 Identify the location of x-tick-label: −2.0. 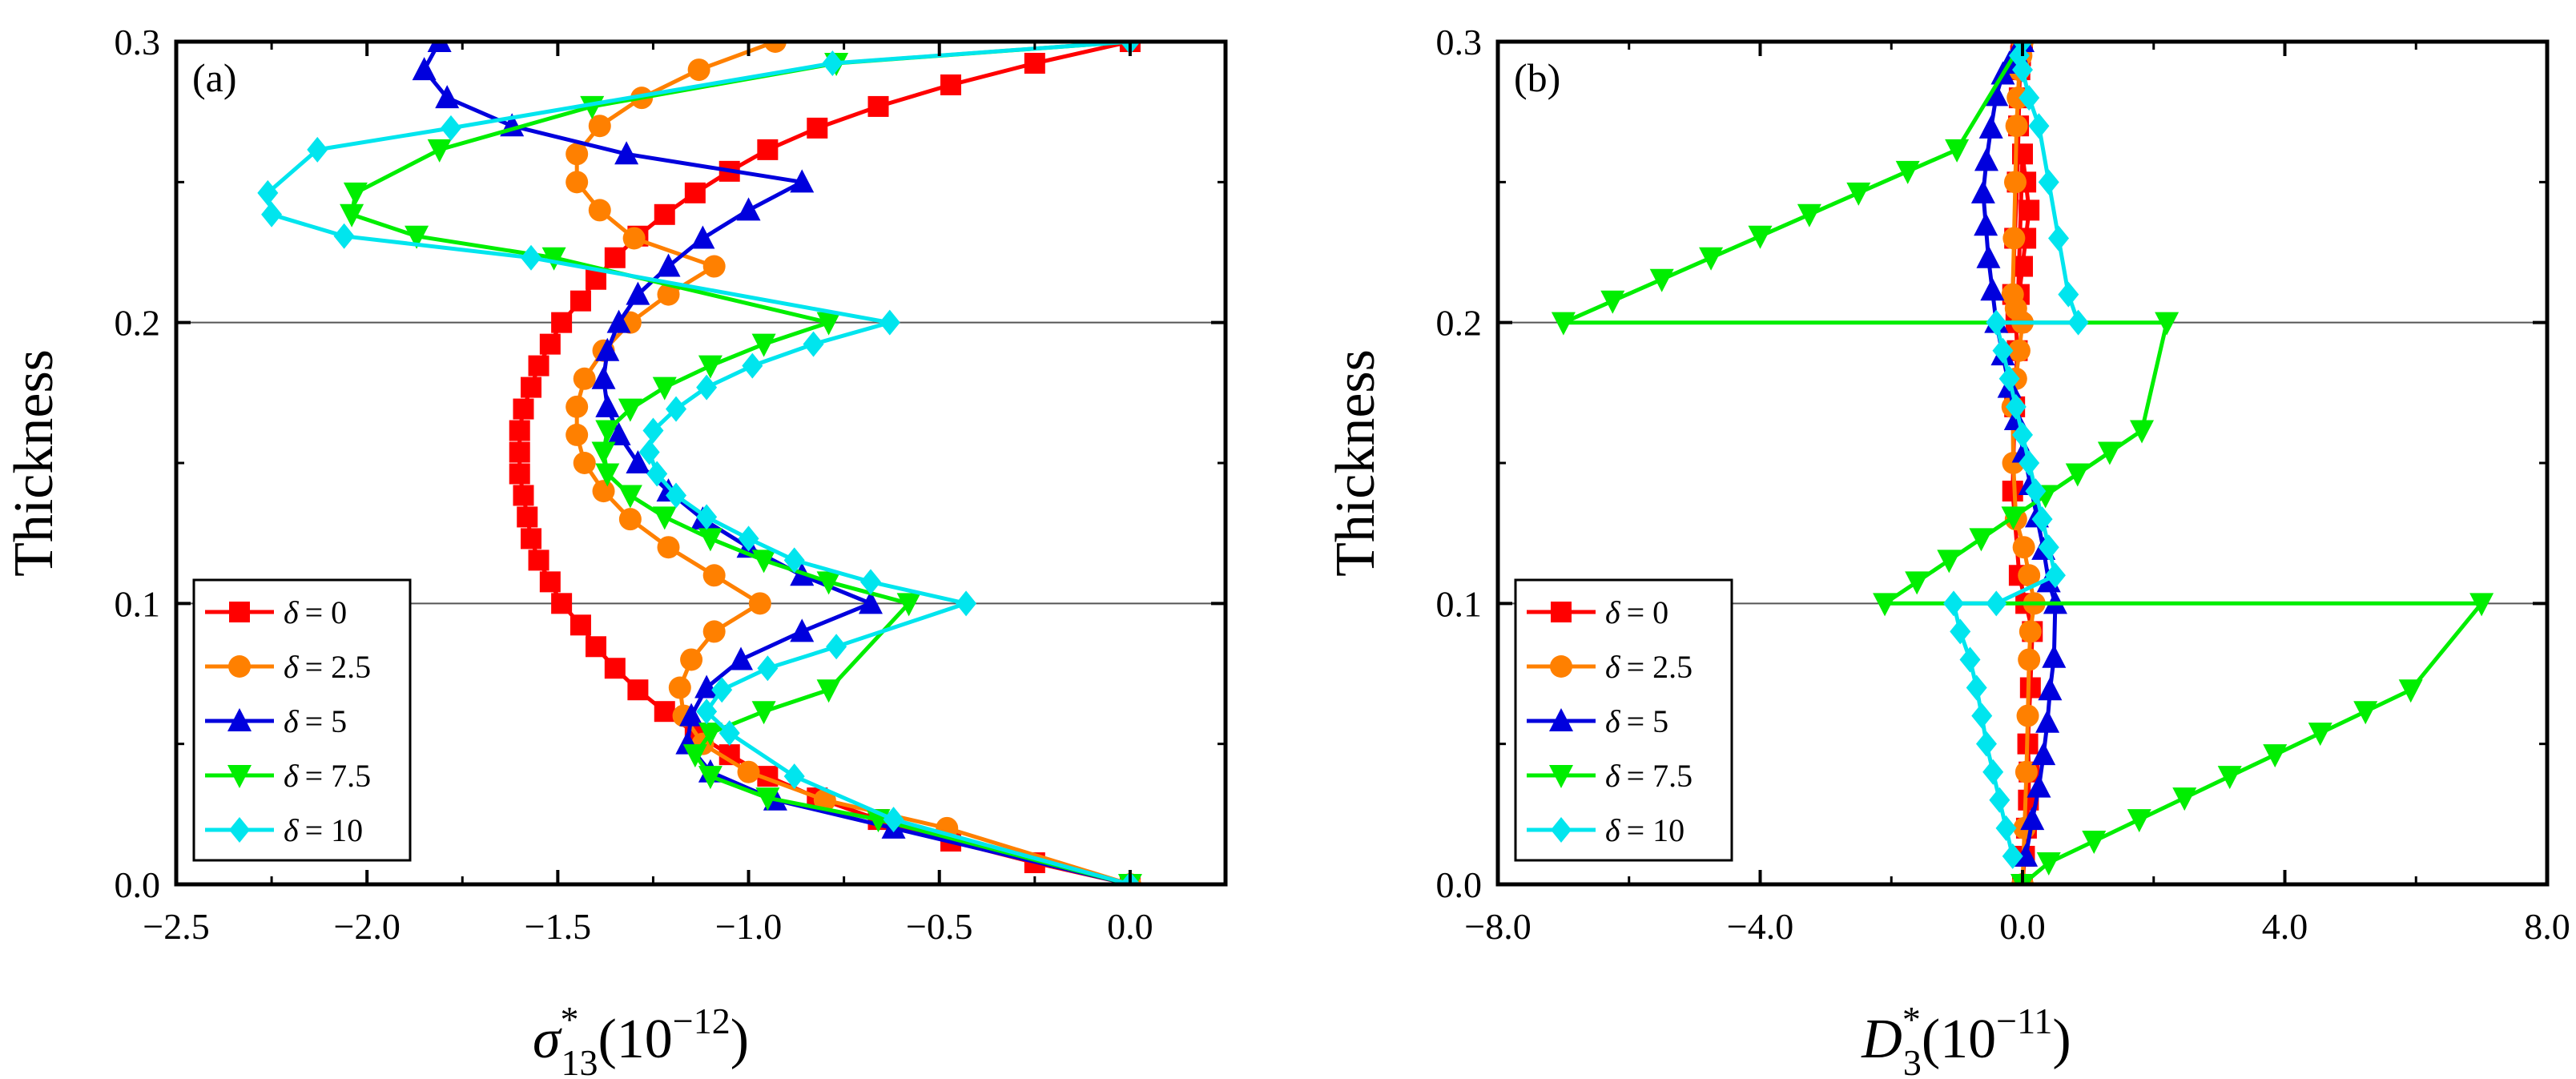
(367, 926).